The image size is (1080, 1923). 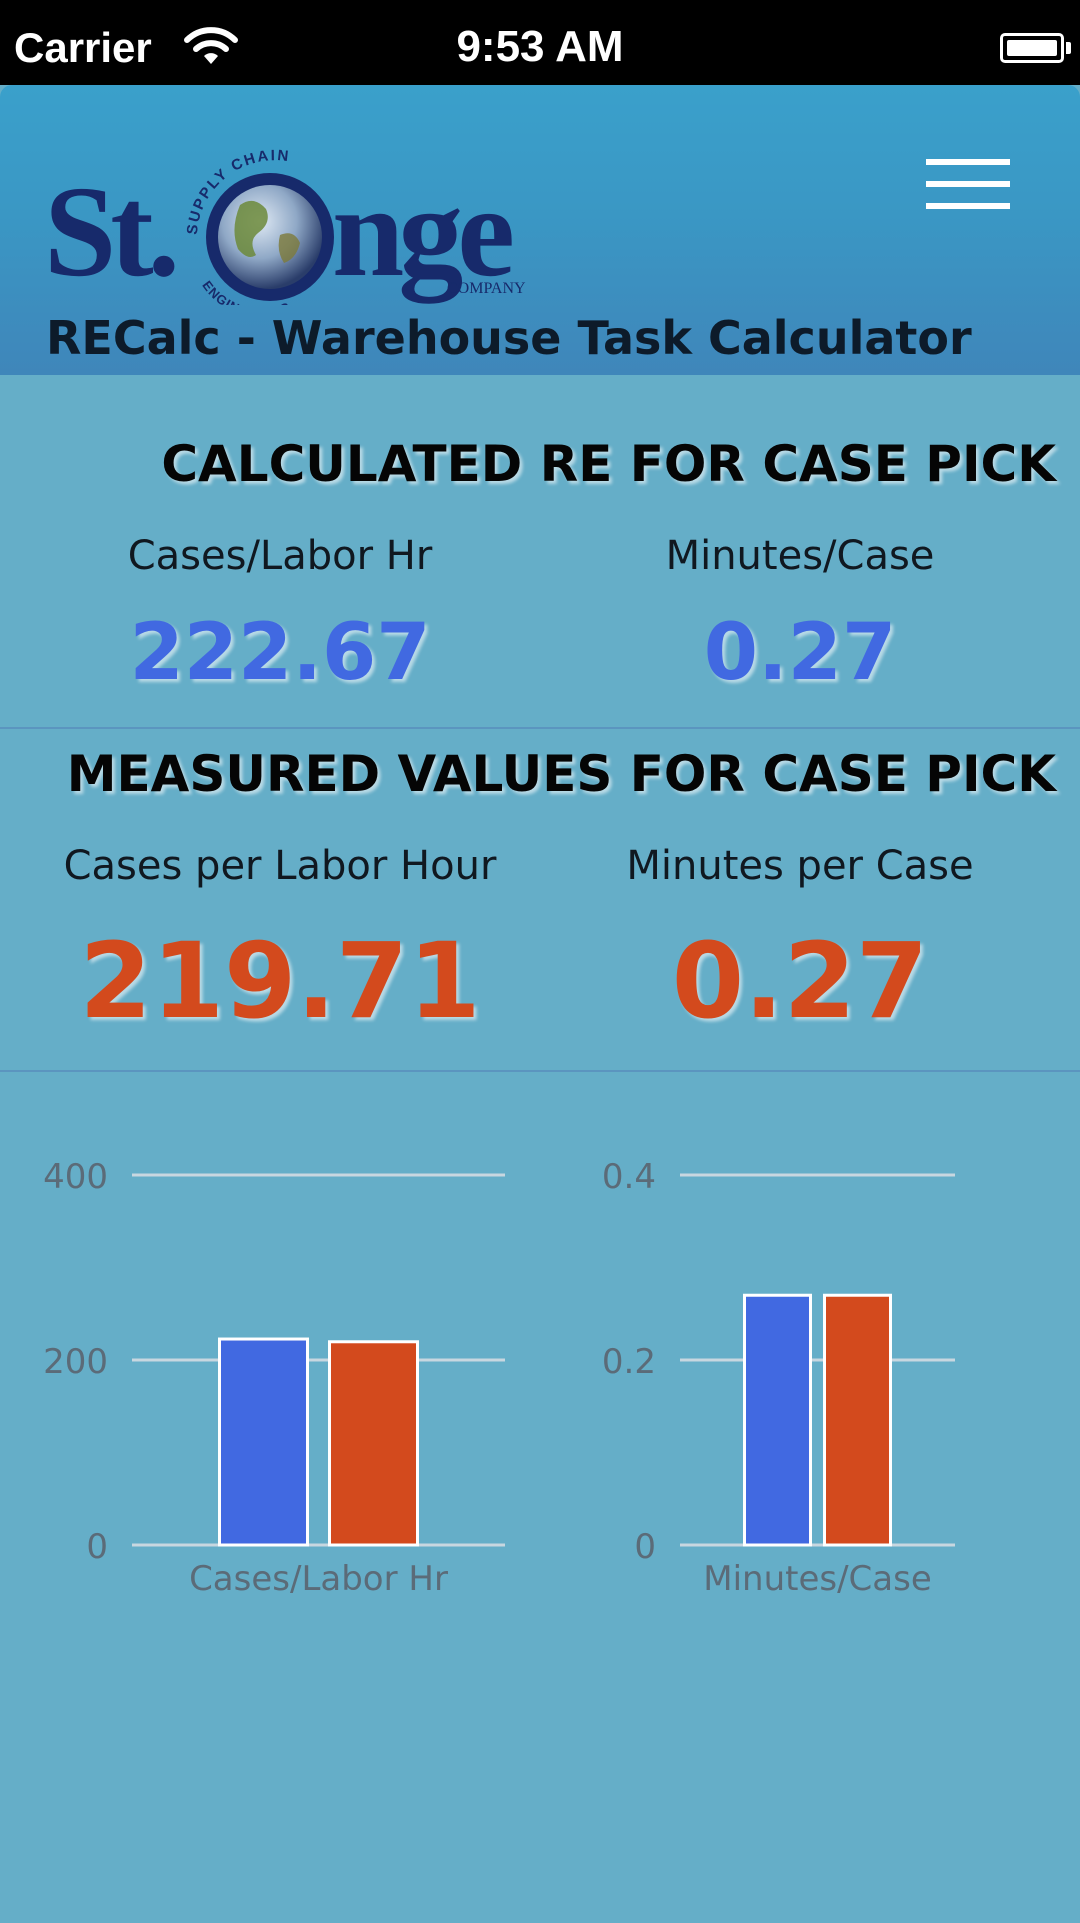 I want to click on measured-cases-value: 219.71, so click(x=280, y=981).